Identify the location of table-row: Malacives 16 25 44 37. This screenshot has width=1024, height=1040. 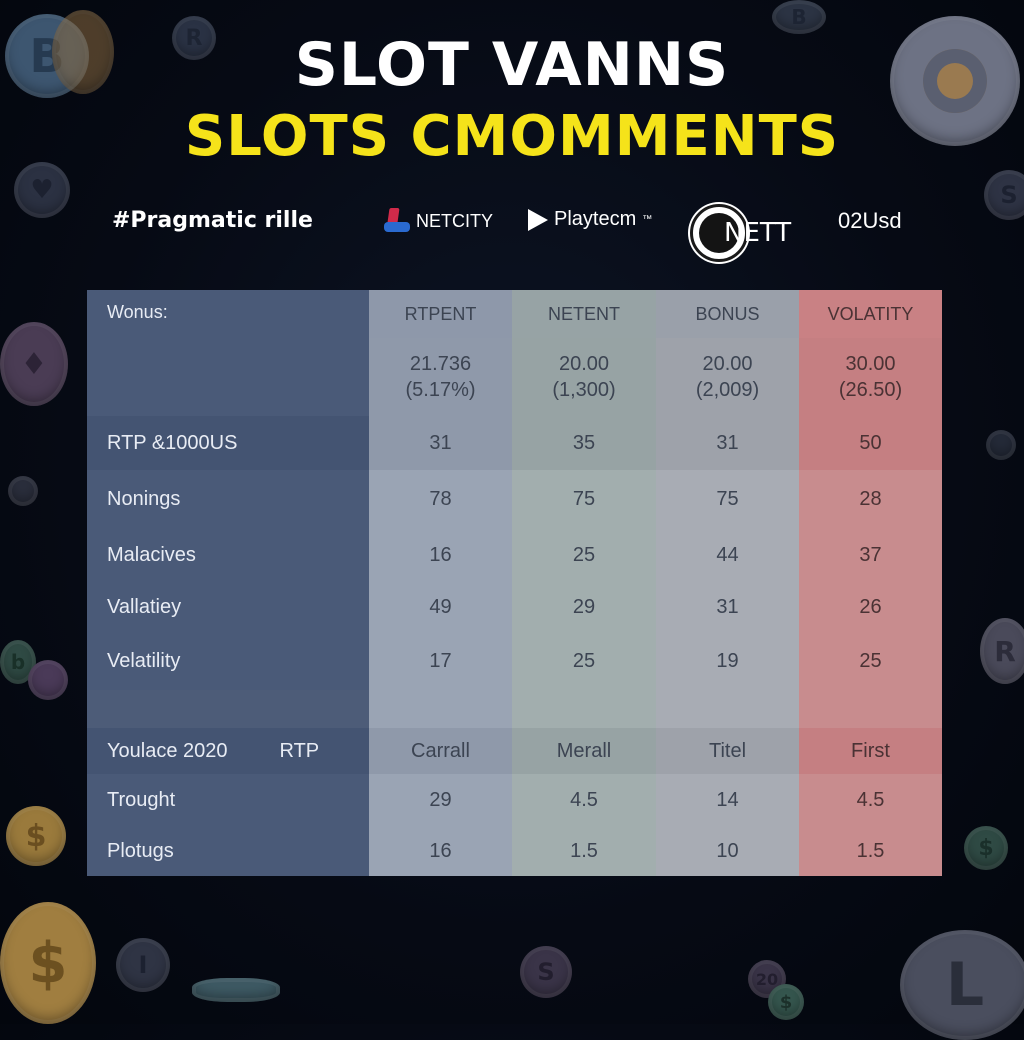
(514, 555).